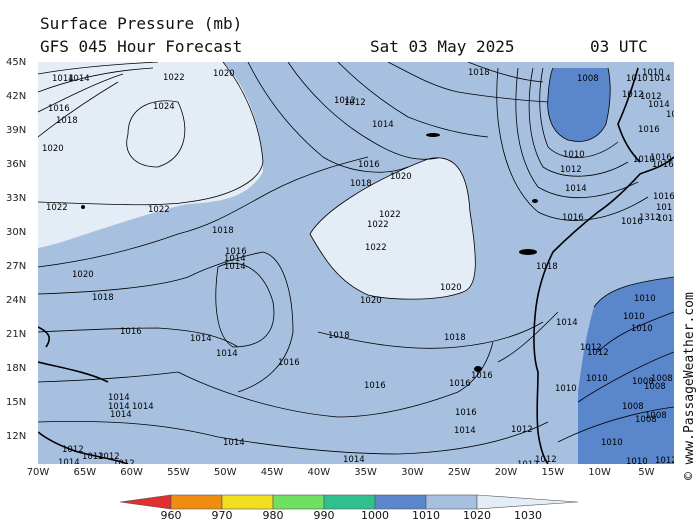 This screenshot has width=700, height=525. What do you see at coordinates (349, 502) in the screenshot?
I see `pressure-color-legend` at bounding box center [349, 502].